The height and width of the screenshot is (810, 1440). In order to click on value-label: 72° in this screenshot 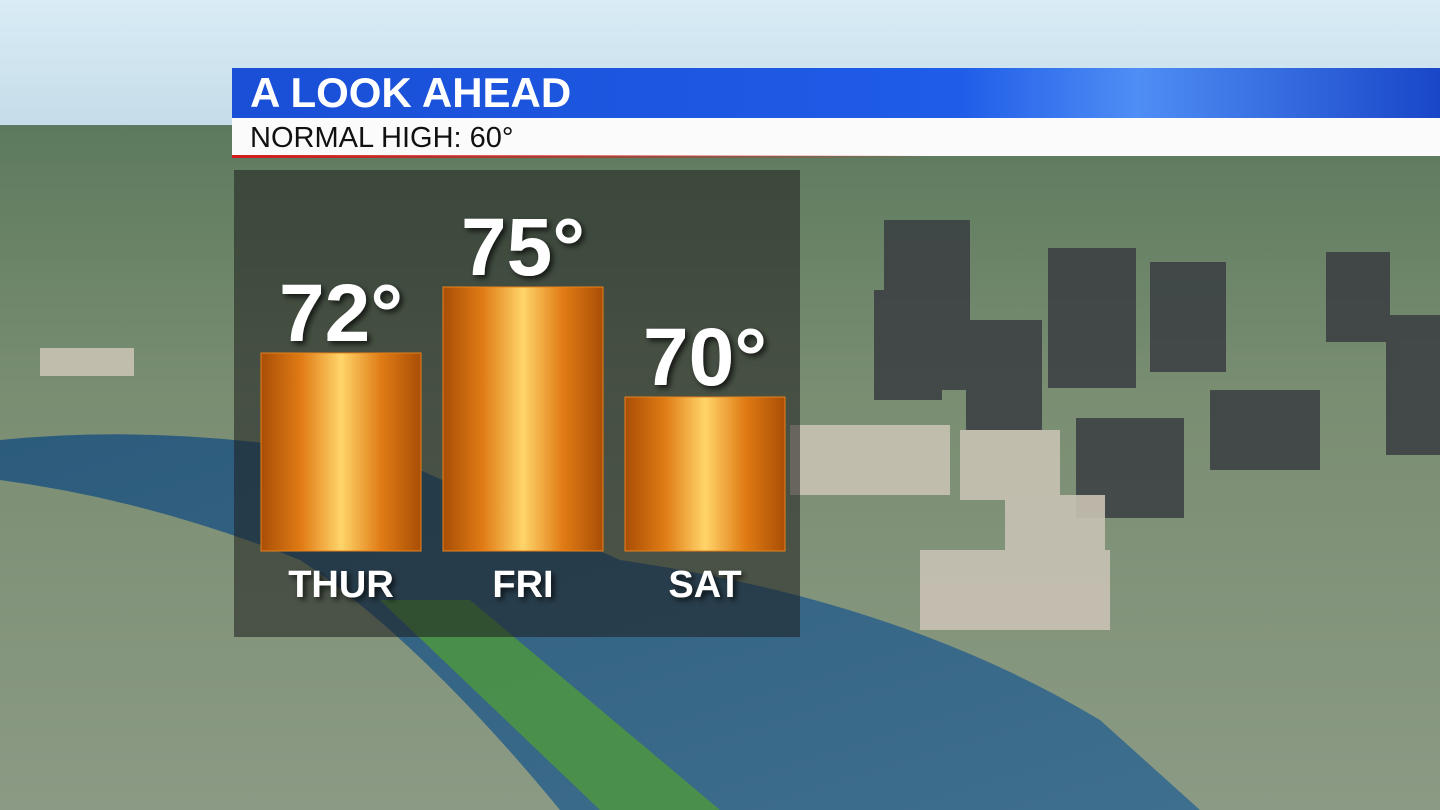, I will do `click(341, 313)`.